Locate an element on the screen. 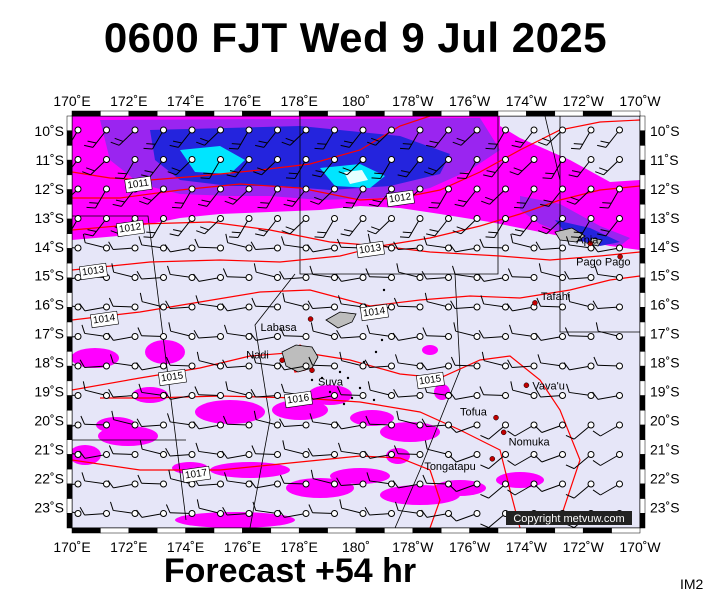 The image size is (711, 600). place-marker is located at coordinates (496, 417).